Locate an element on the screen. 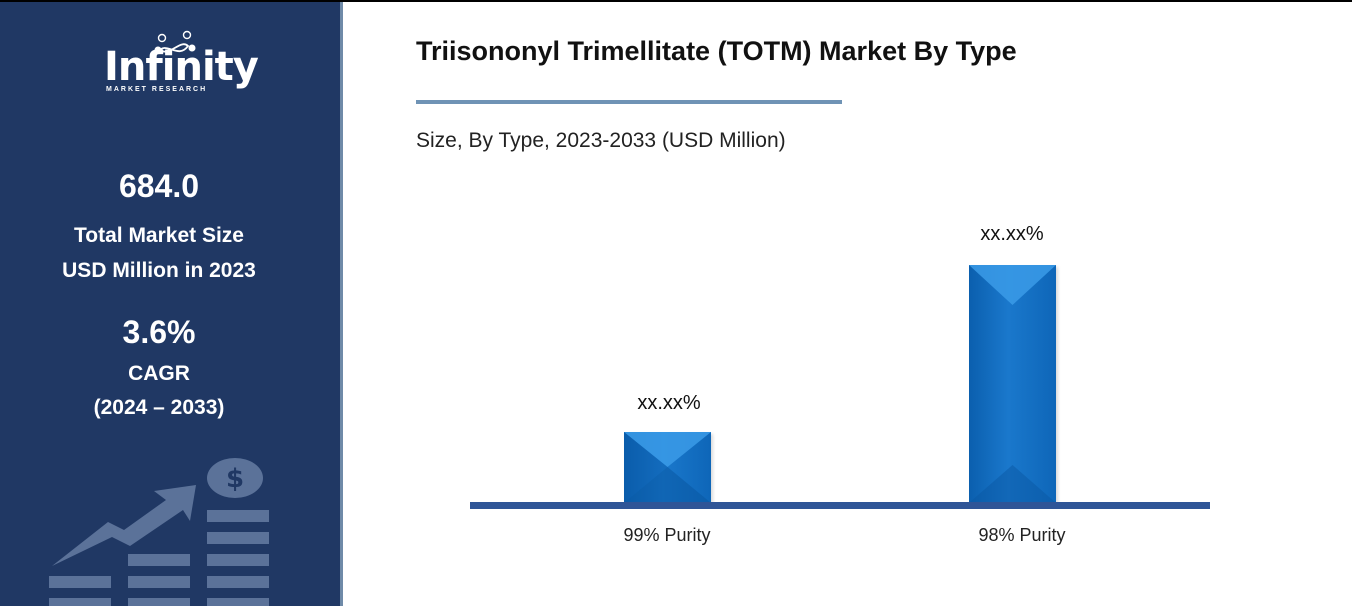  market-size-value: 684.0 is located at coordinates (159, 186).